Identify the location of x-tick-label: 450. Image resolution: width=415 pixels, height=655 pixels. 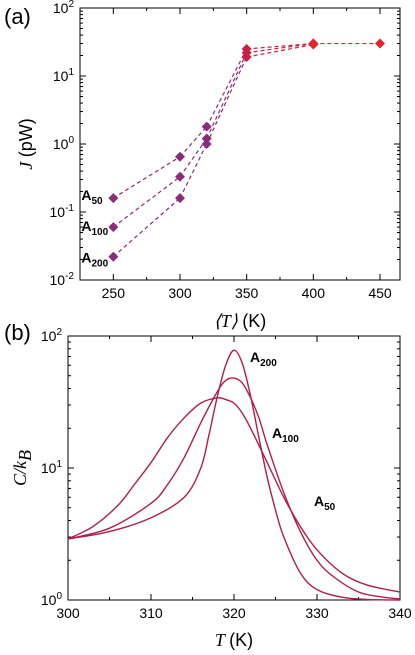
(380, 293).